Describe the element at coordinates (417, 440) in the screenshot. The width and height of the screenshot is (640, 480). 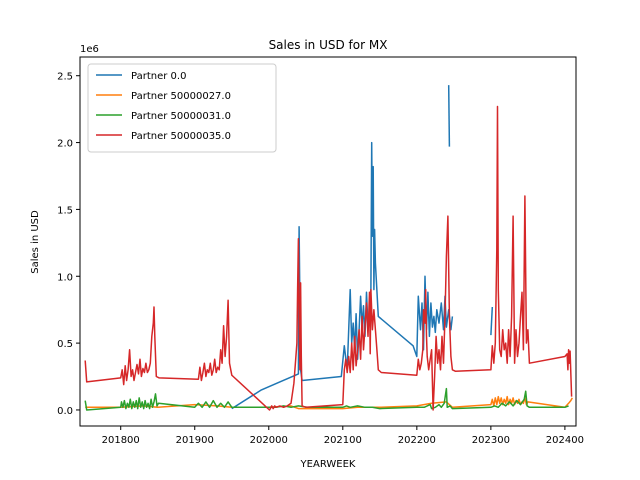
I see `x-tick-label: 202200` at that location.